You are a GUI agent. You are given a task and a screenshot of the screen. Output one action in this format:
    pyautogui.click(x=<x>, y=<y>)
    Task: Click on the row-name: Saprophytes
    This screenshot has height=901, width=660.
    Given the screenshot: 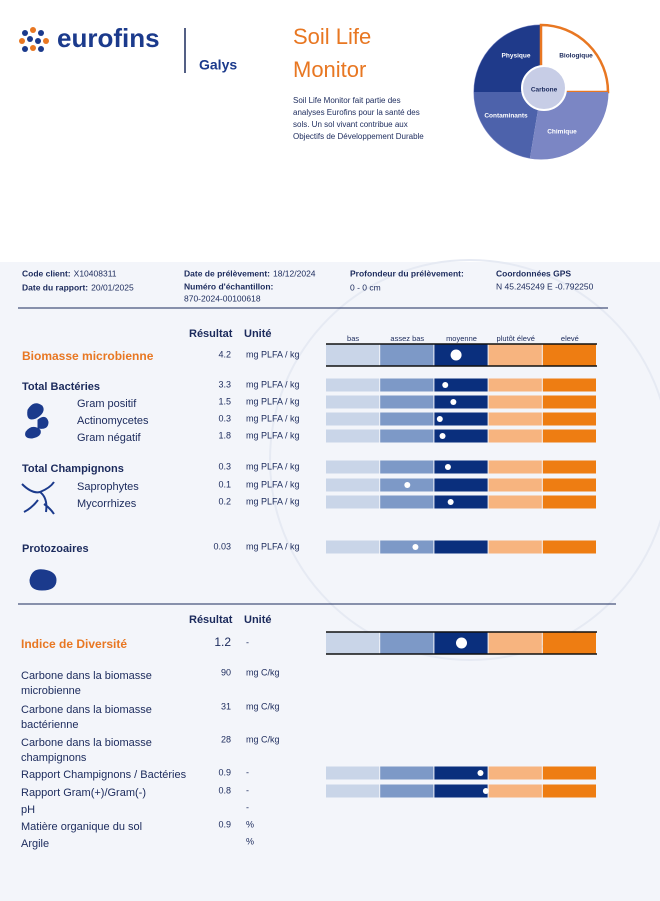 What is the action you would take?
    pyautogui.click(x=108, y=487)
    